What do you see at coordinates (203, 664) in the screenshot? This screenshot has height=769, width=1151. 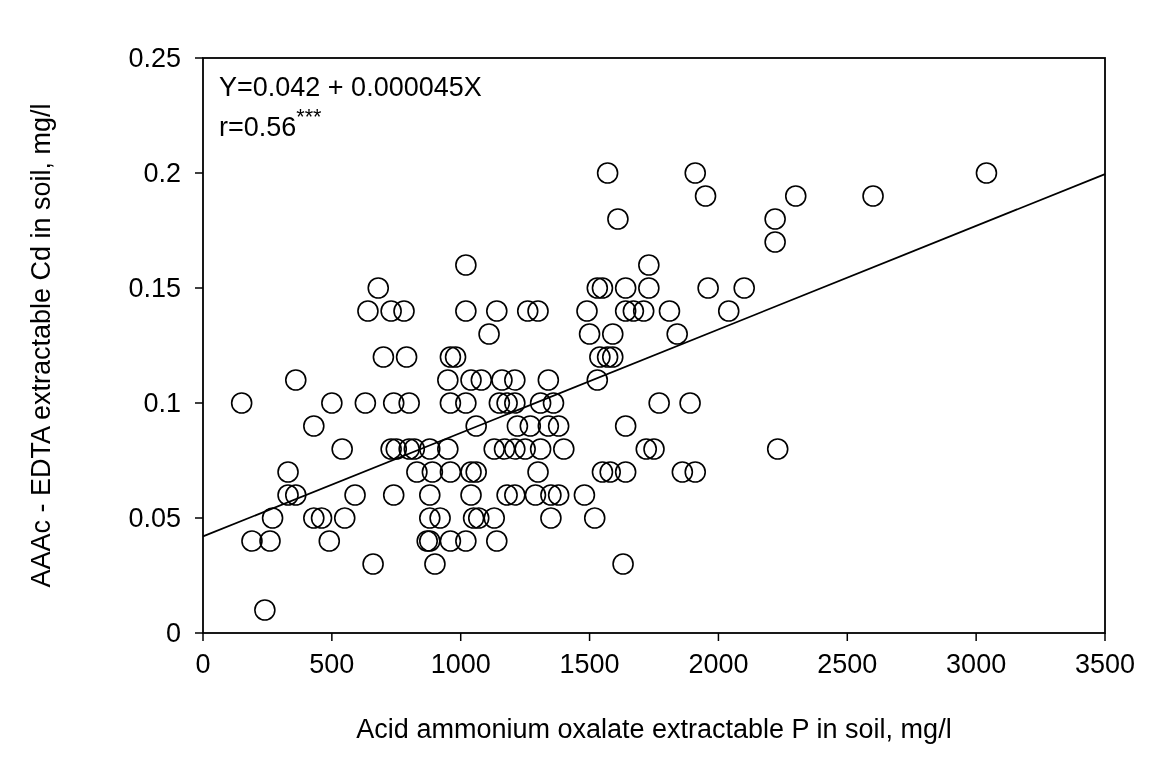 I see `x-tick-label: 0` at bounding box center [203, 664].